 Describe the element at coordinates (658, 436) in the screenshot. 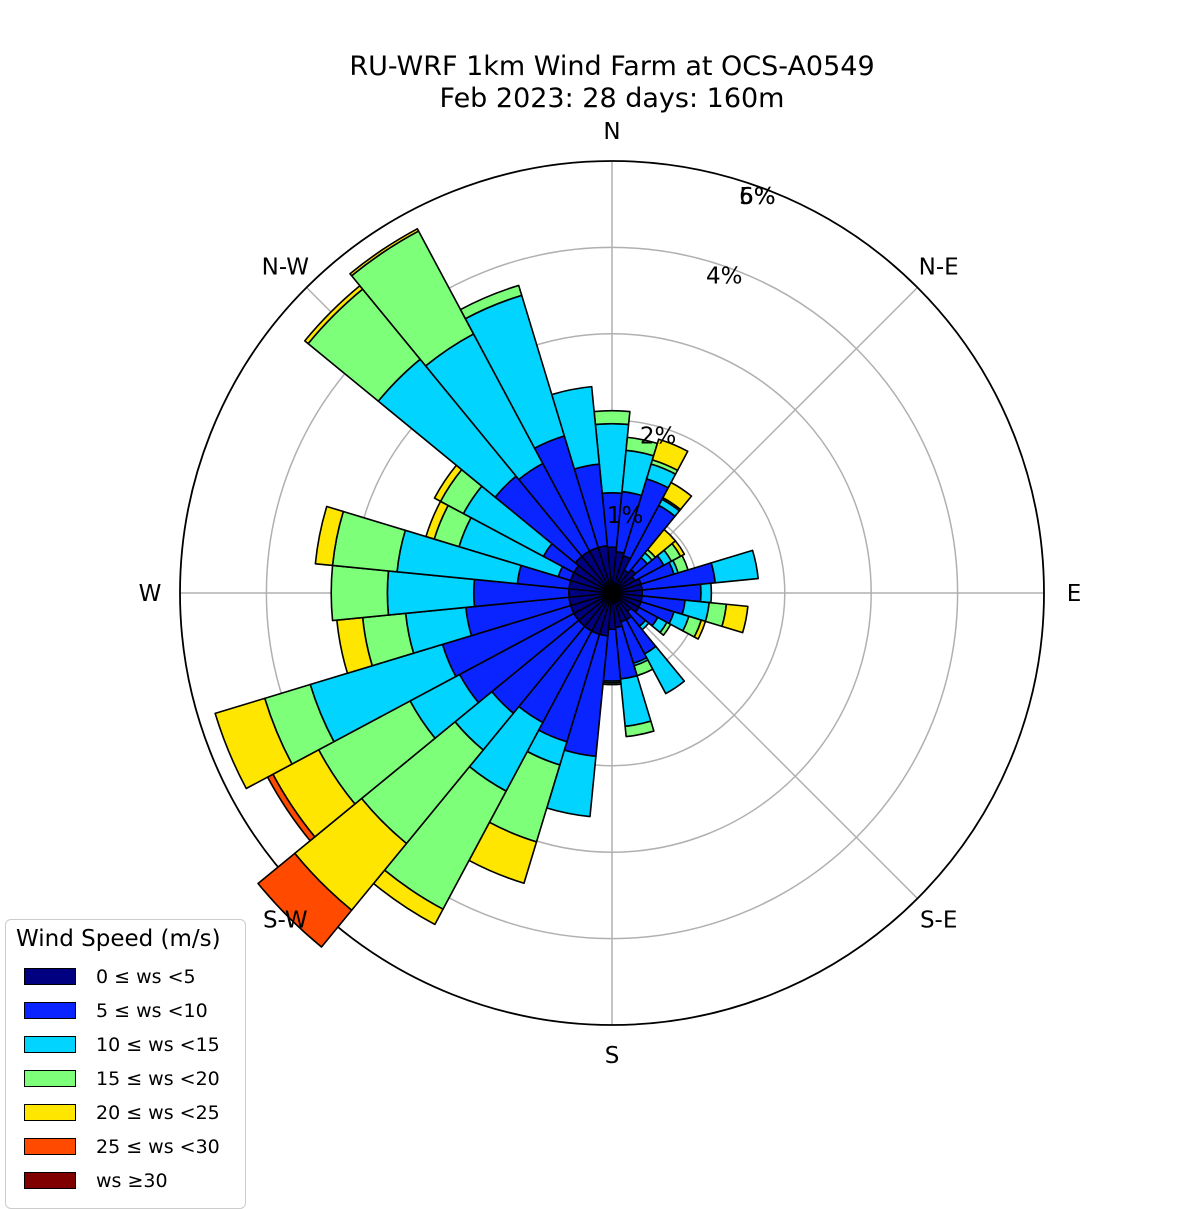

I see `radial-tick-label: 2%` at that location.